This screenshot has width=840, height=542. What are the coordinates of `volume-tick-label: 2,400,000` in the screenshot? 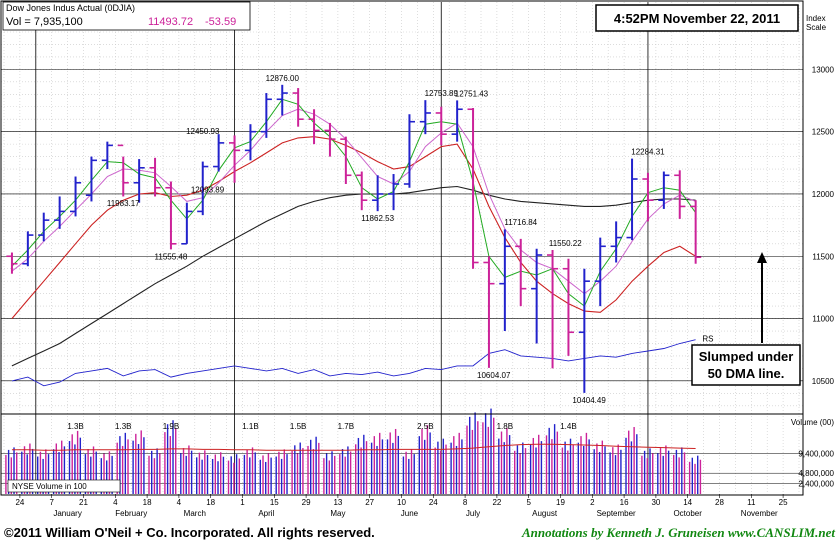 It's located at (816, 484).